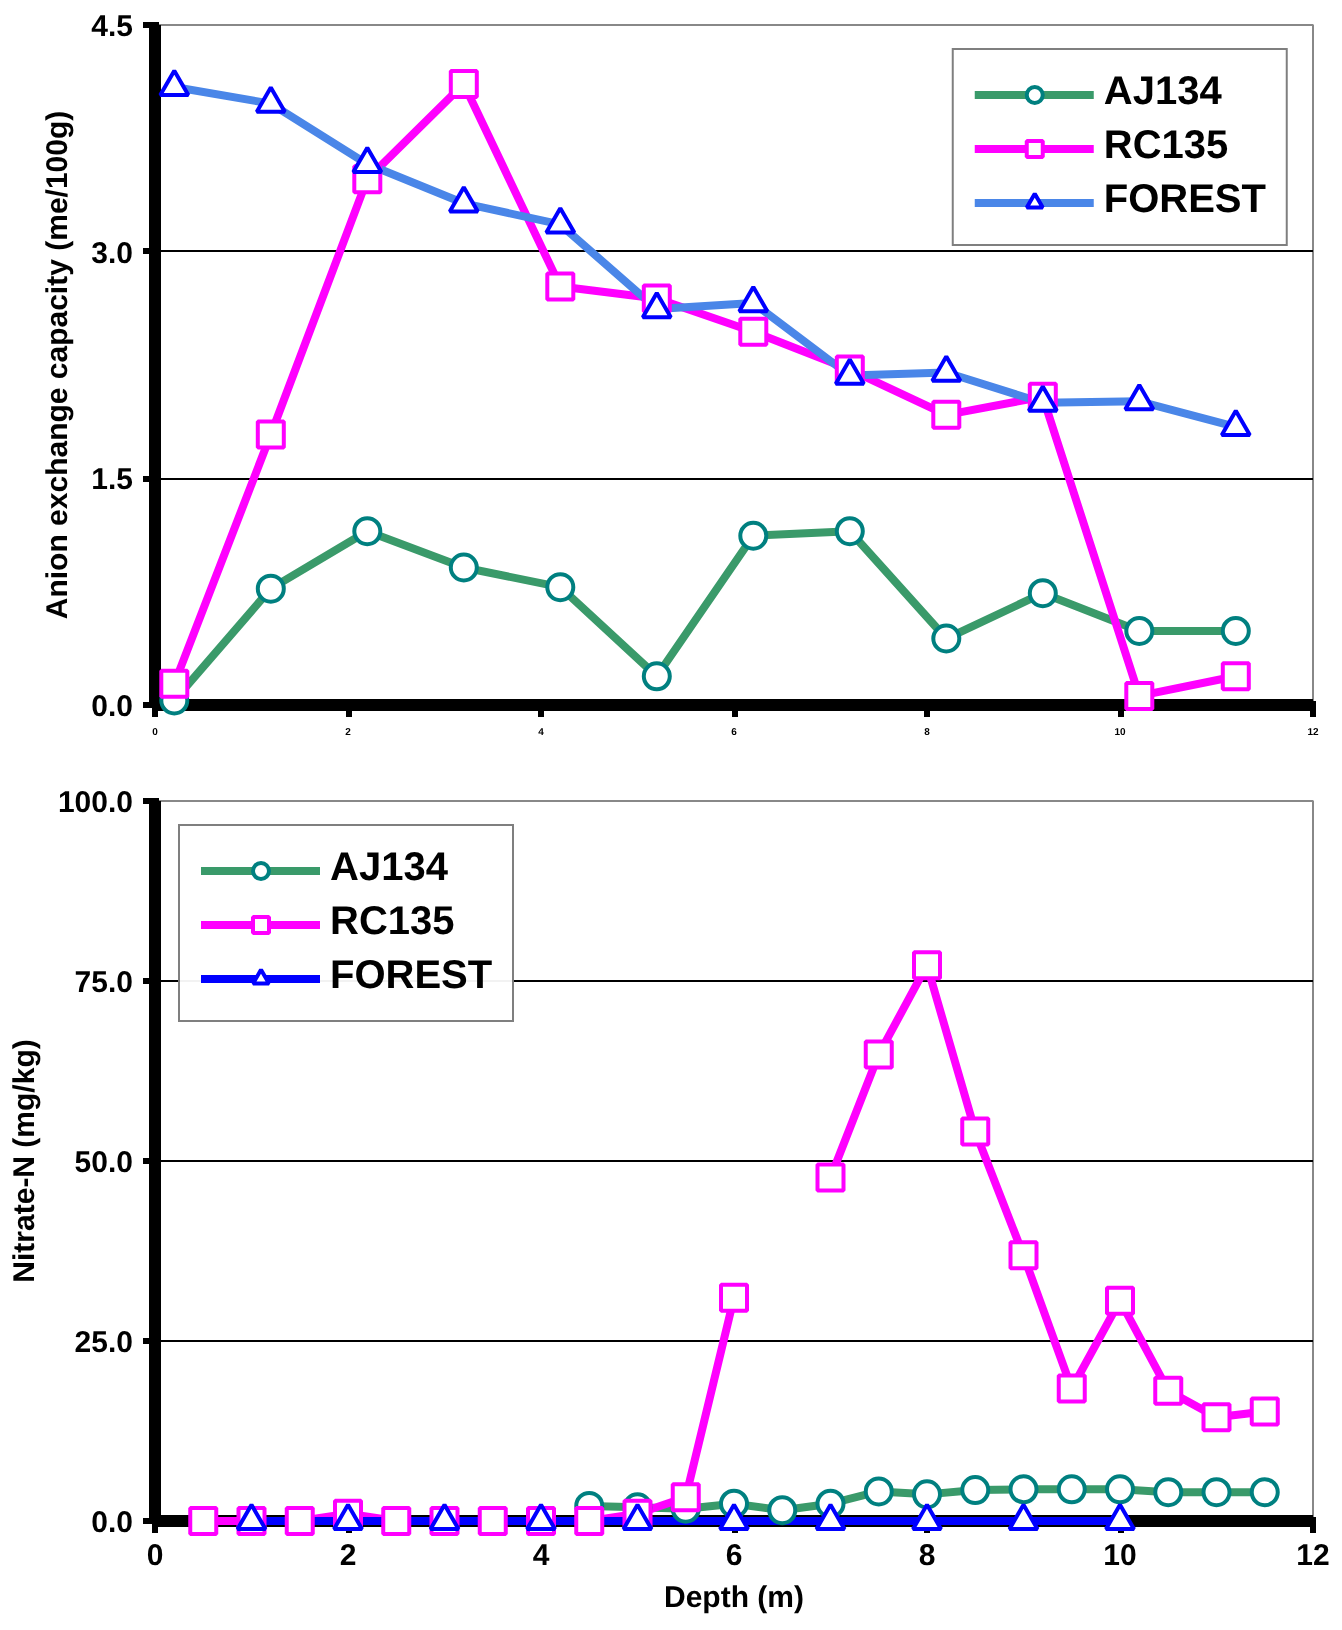 This screenshot has height=1630, width=1342. I want to click on x-axis-title: Depth (m), so click(734, 1598).